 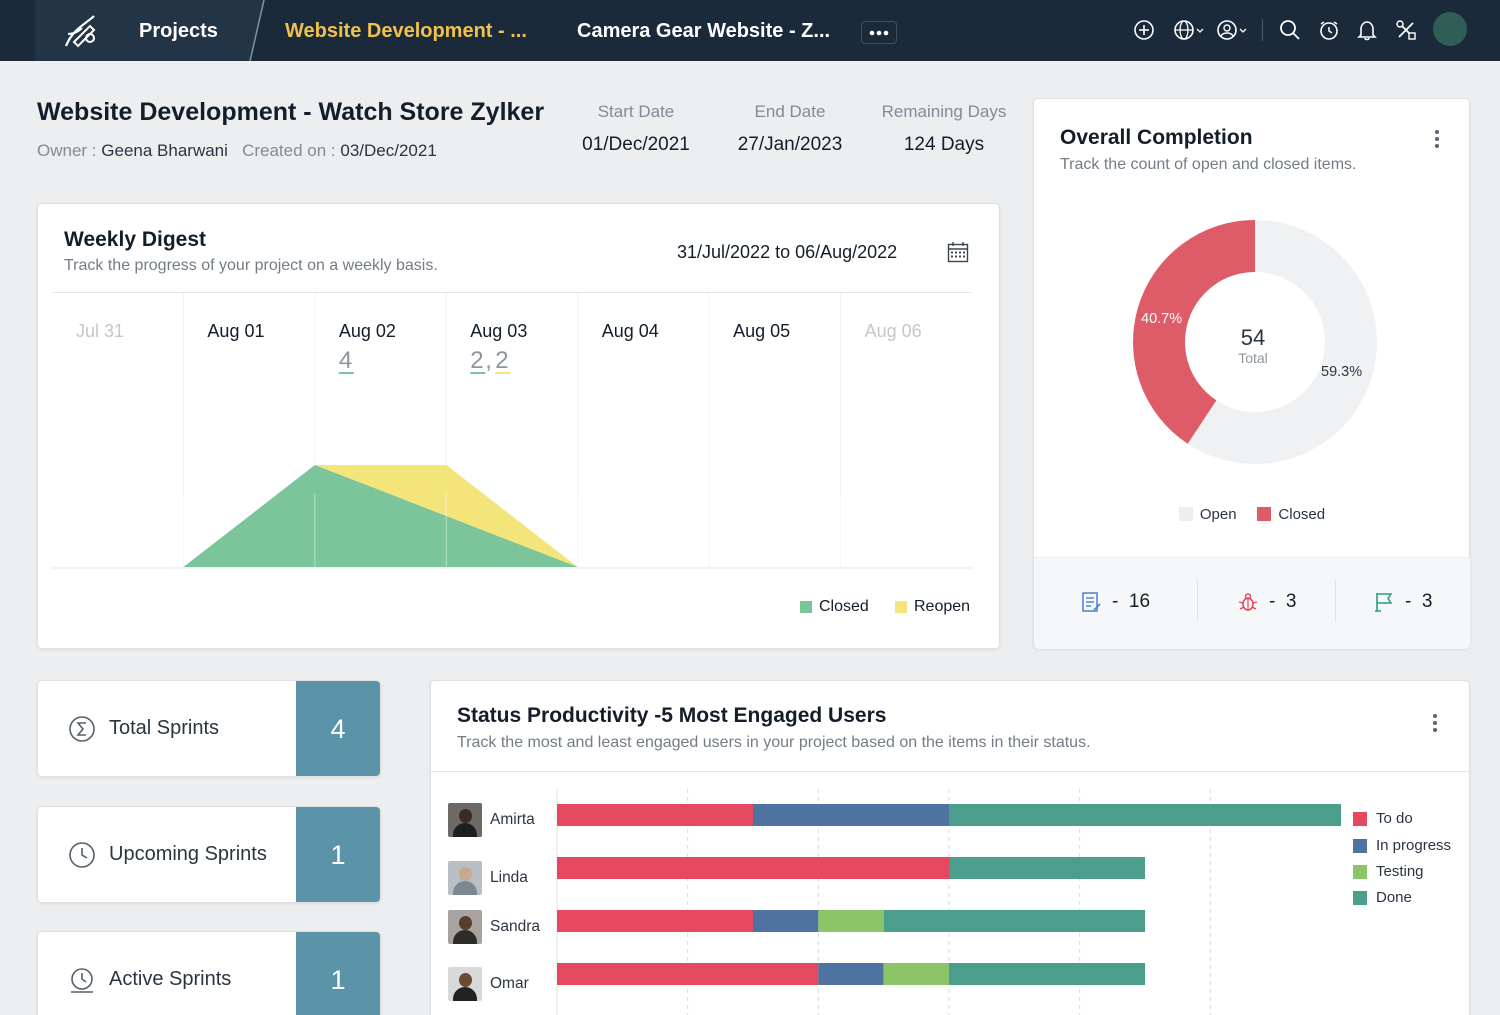 What do you see at coordinates (178, 31) in the screenshot?
I see `projects-tab: Projects` at bounding box center [178, 31].